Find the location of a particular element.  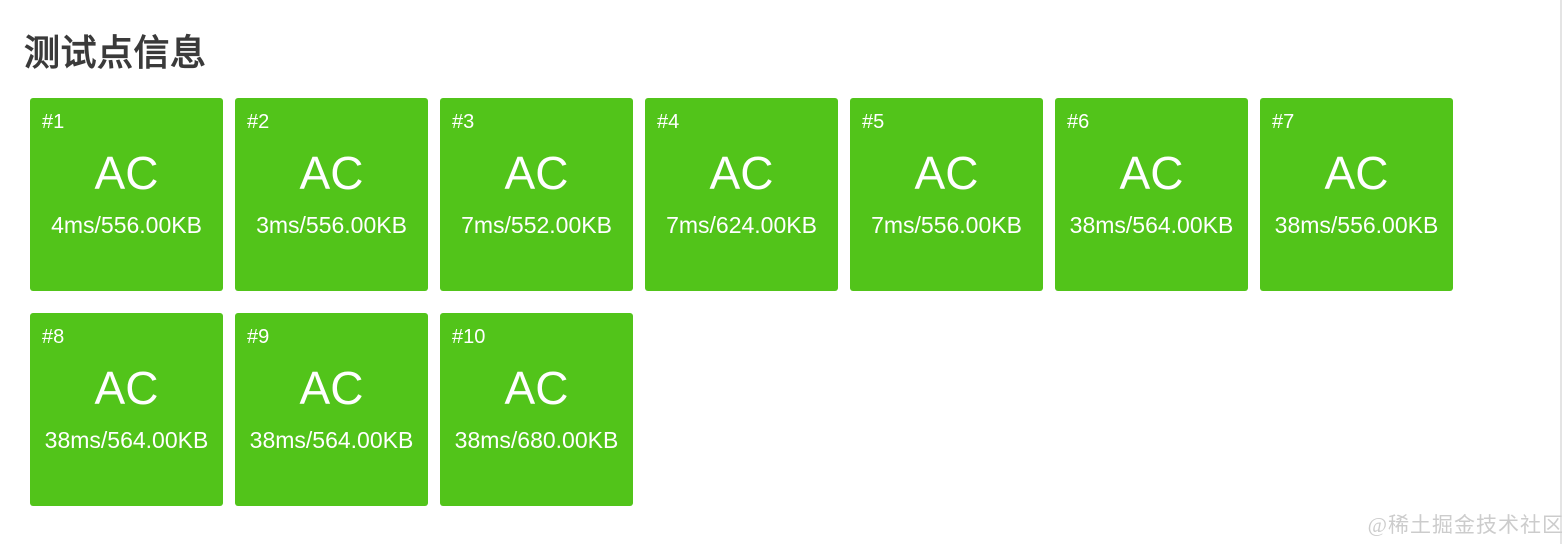

testcase-card-2: #2 AC 3ms/556.00KB is located at coordinates (331, 194).